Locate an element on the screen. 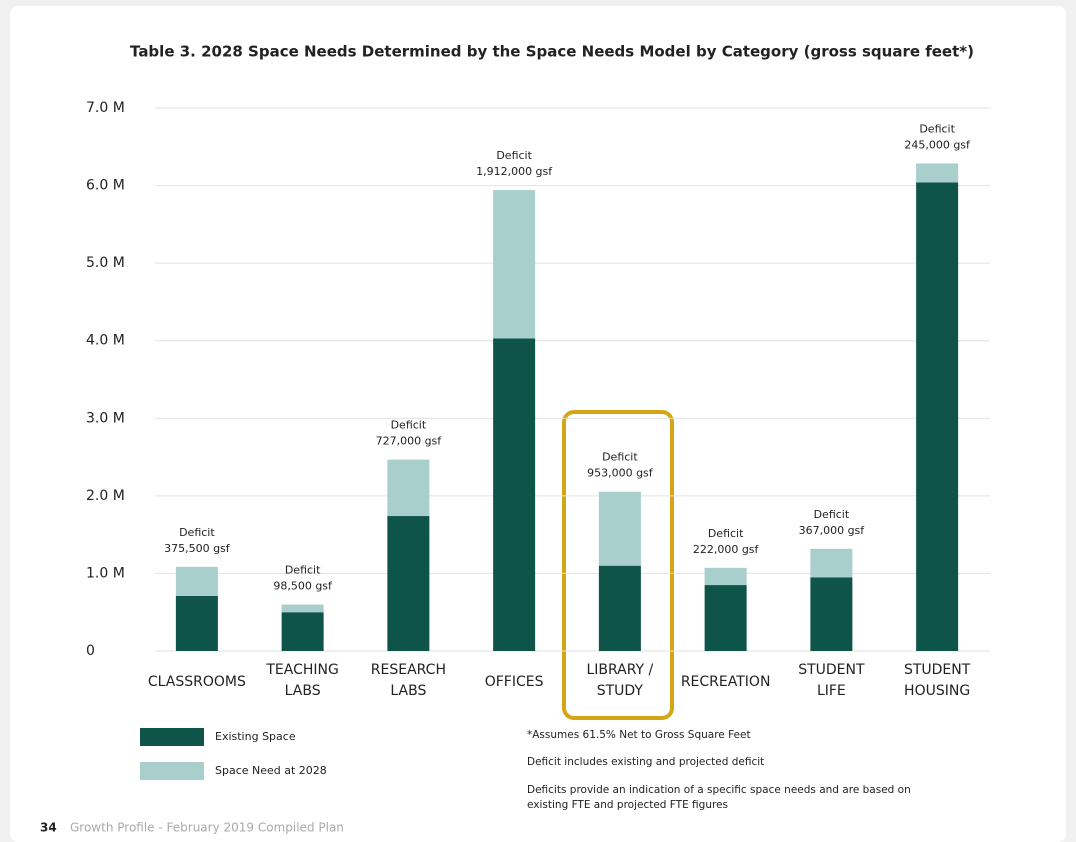 The height and width of the screenshot is (842, 1076). note: *Assumes 61.5% Net to Gross Square Feet is located at coordinates (639, 735).